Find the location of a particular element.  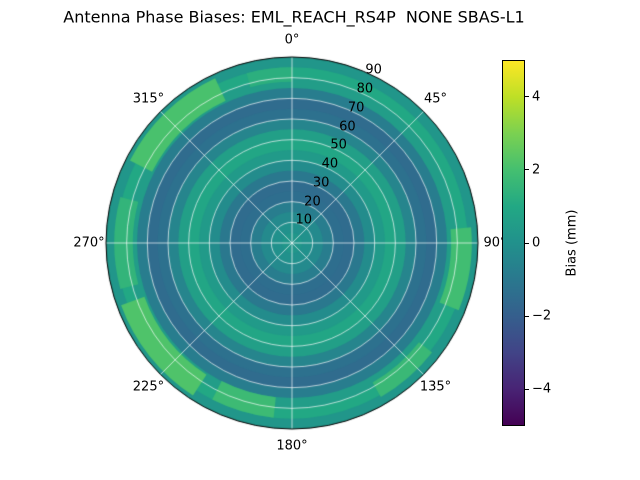

angular-tick-label: 225° is located at coordinates (148, 387).